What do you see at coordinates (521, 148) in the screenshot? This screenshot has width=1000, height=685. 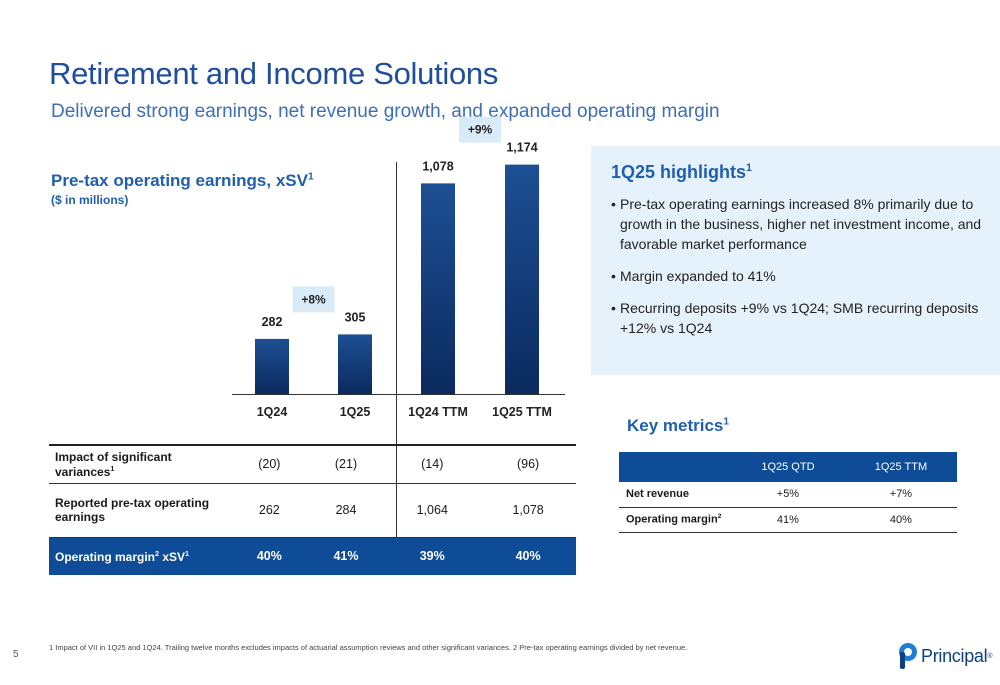 I see `bar-value-label: 1,174` at bounding box center [521, 148].